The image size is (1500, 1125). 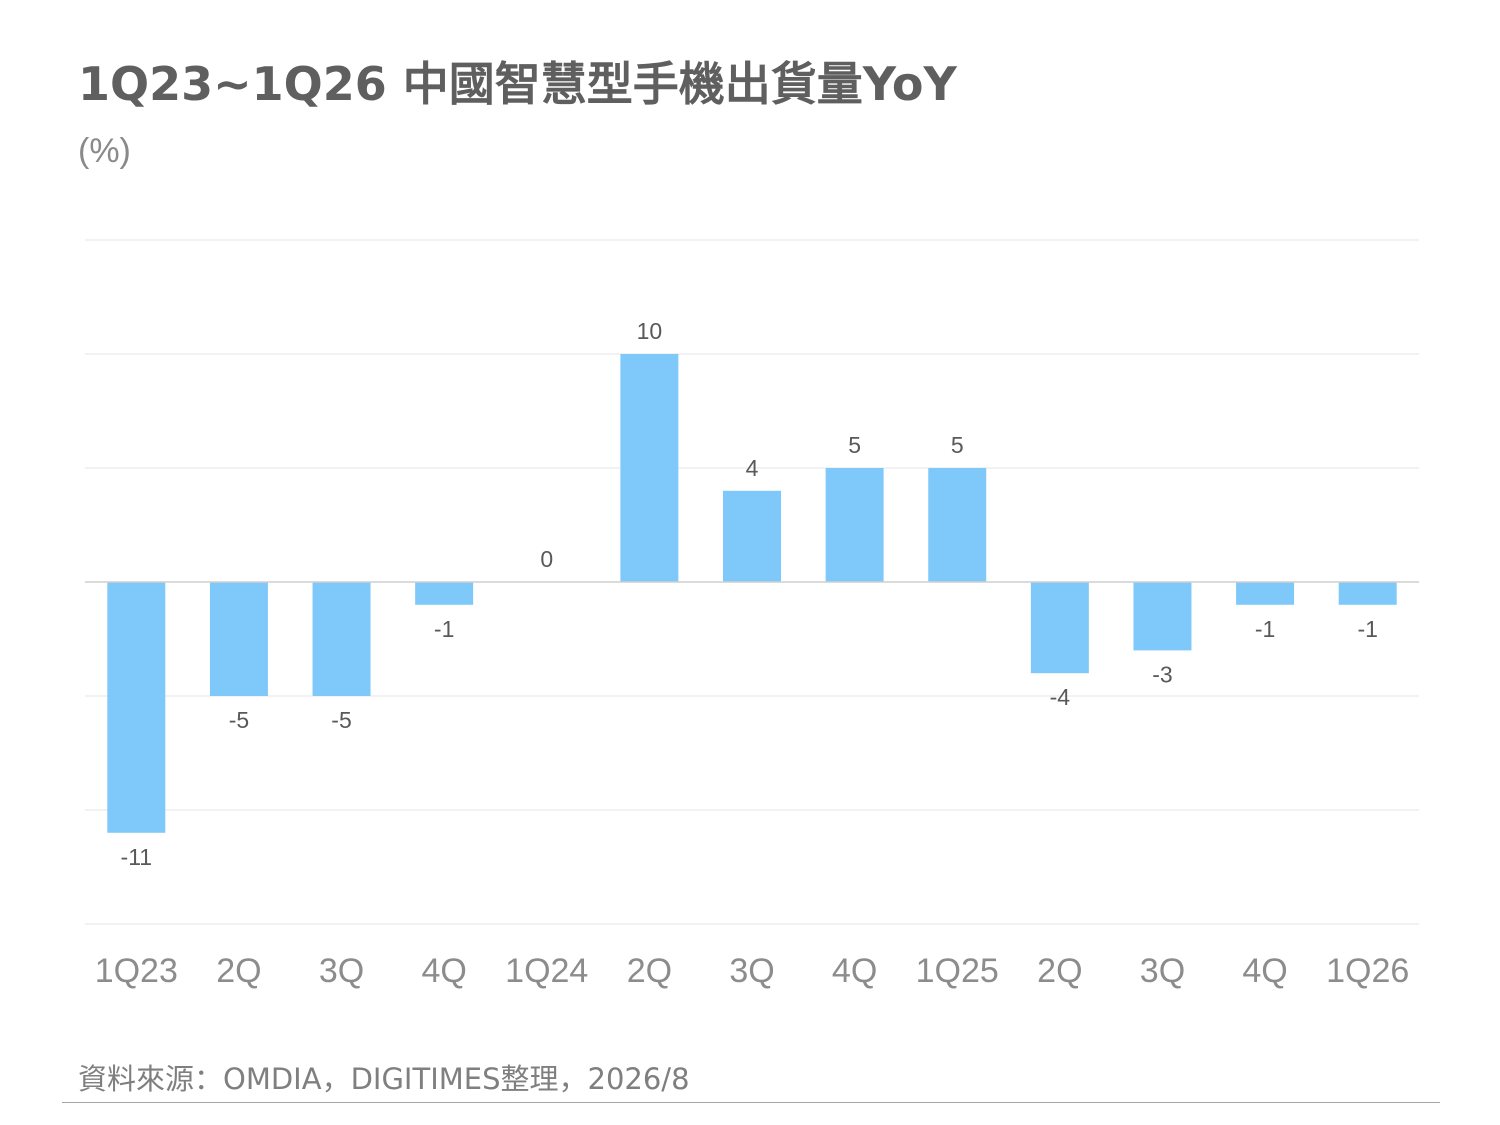 I want to click on data-label: 4, so click(x=752, y=468).